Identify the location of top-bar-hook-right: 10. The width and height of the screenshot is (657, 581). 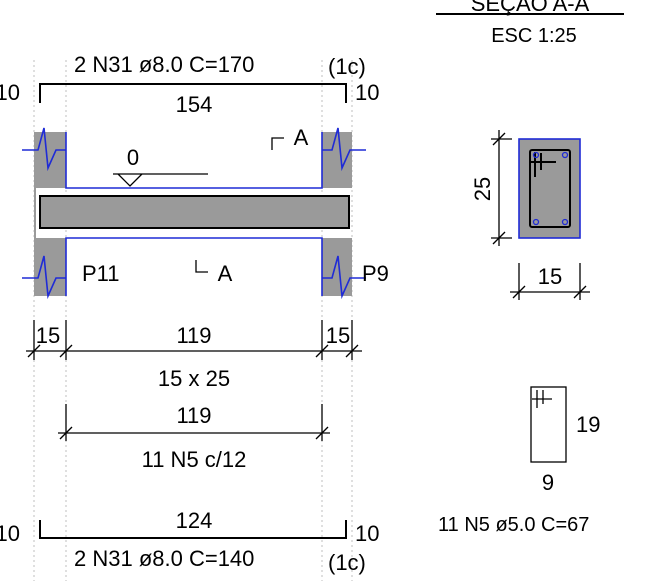
(367, 92).